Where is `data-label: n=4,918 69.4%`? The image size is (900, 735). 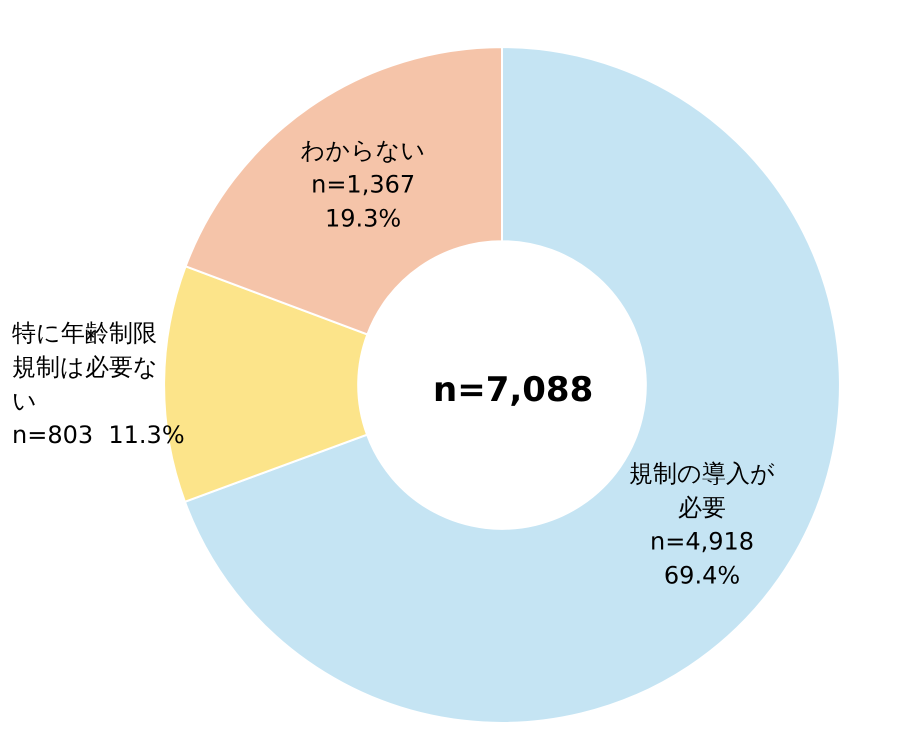
data-label: n=4,918 69.4% is located at coordinates (702, 559).